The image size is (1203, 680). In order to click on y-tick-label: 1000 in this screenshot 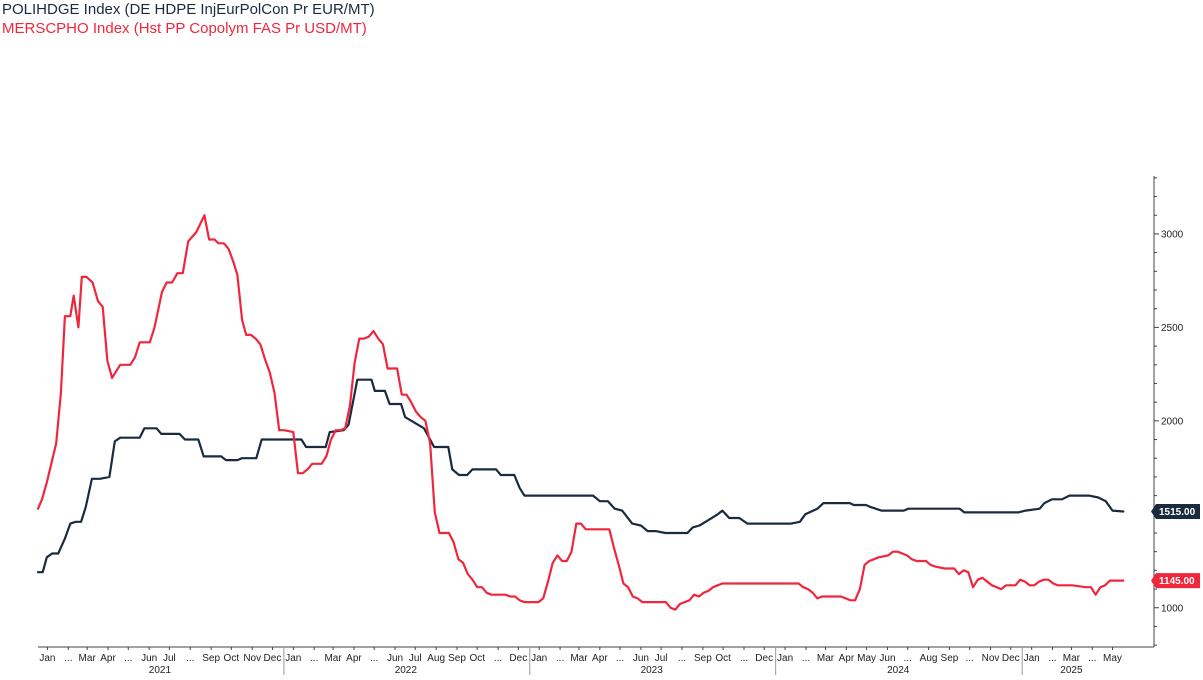, I will do `click(1172, 608)`.